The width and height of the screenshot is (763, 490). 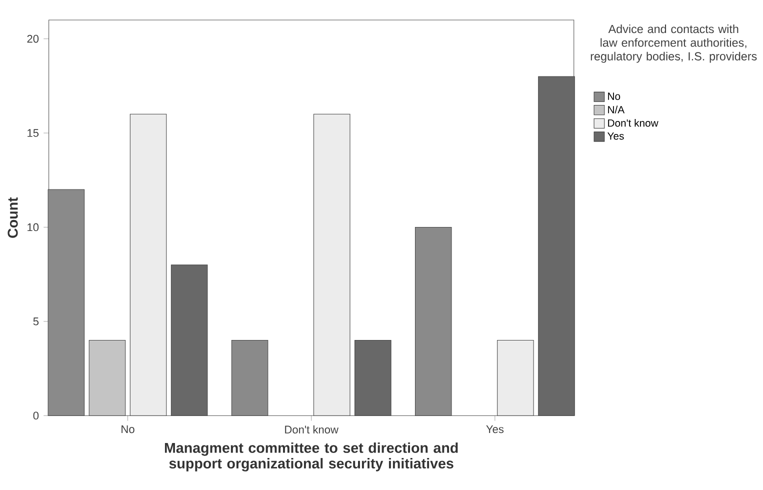 What do you see at coordinates (33, 39) in the screenshot?
I see `y-tick-label: 20` at bounding box center [33, 39].